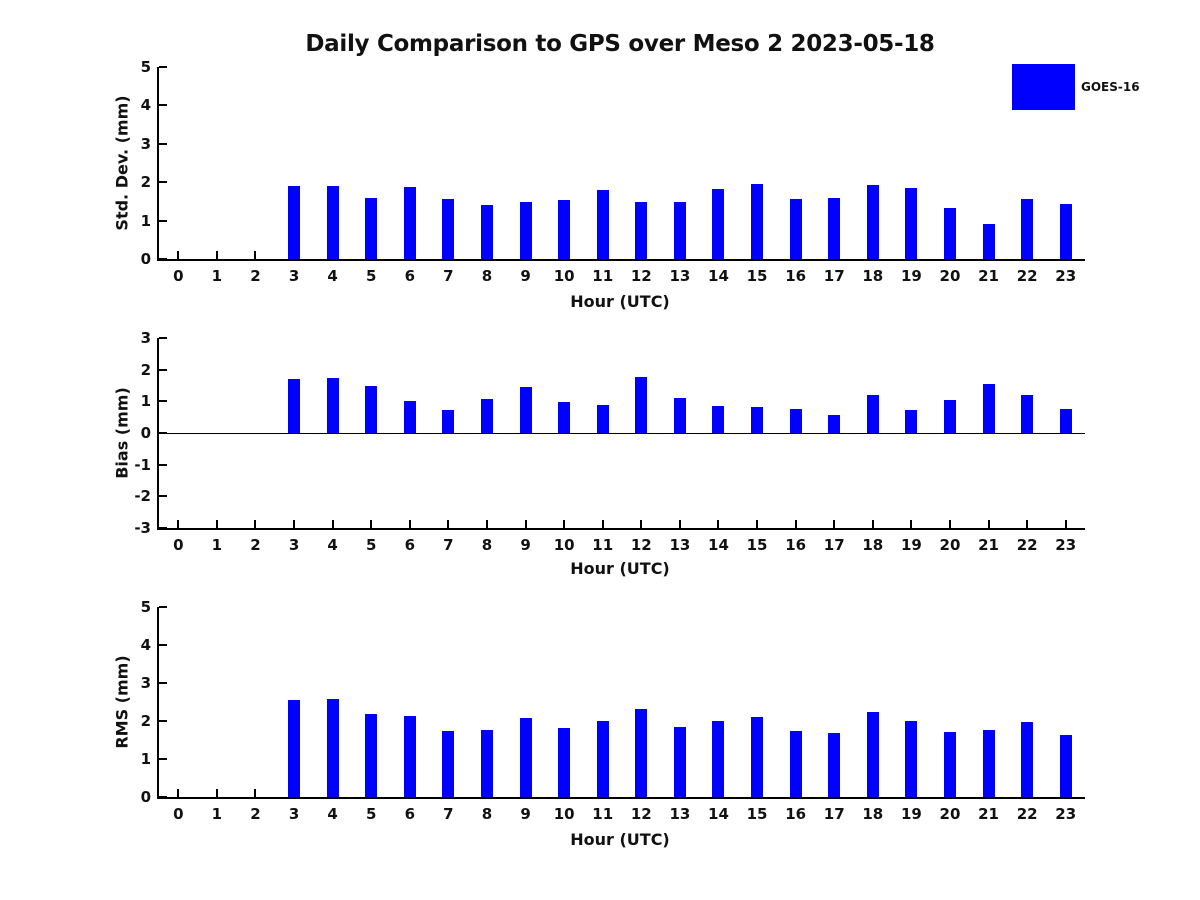 This screenshot has height=900, width=1200. I want to click on bias-x-axis-label: Hour (UTC), so click(620, 568).